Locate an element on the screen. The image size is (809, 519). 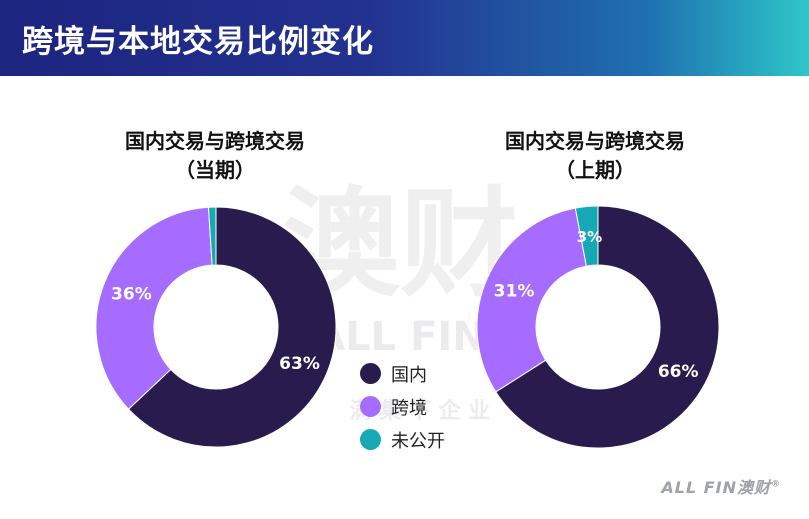
donut-slice-current-undisclosed is located at coordinates (212, 236).